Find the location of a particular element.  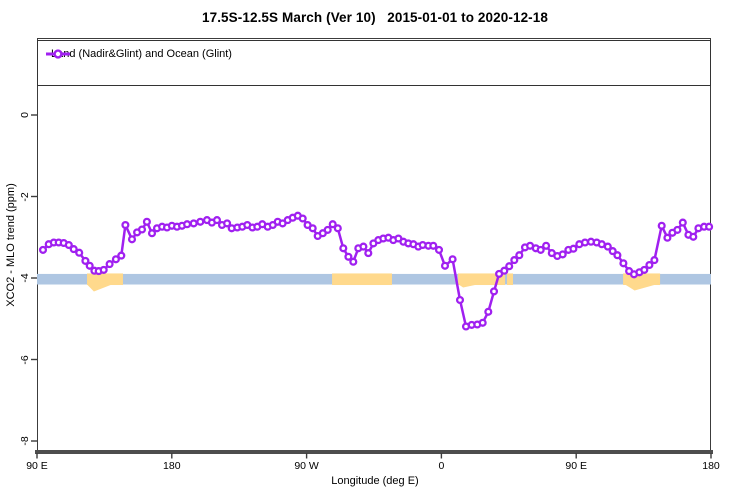

y-tick-label: -4 is located at coordinates (25, 278).